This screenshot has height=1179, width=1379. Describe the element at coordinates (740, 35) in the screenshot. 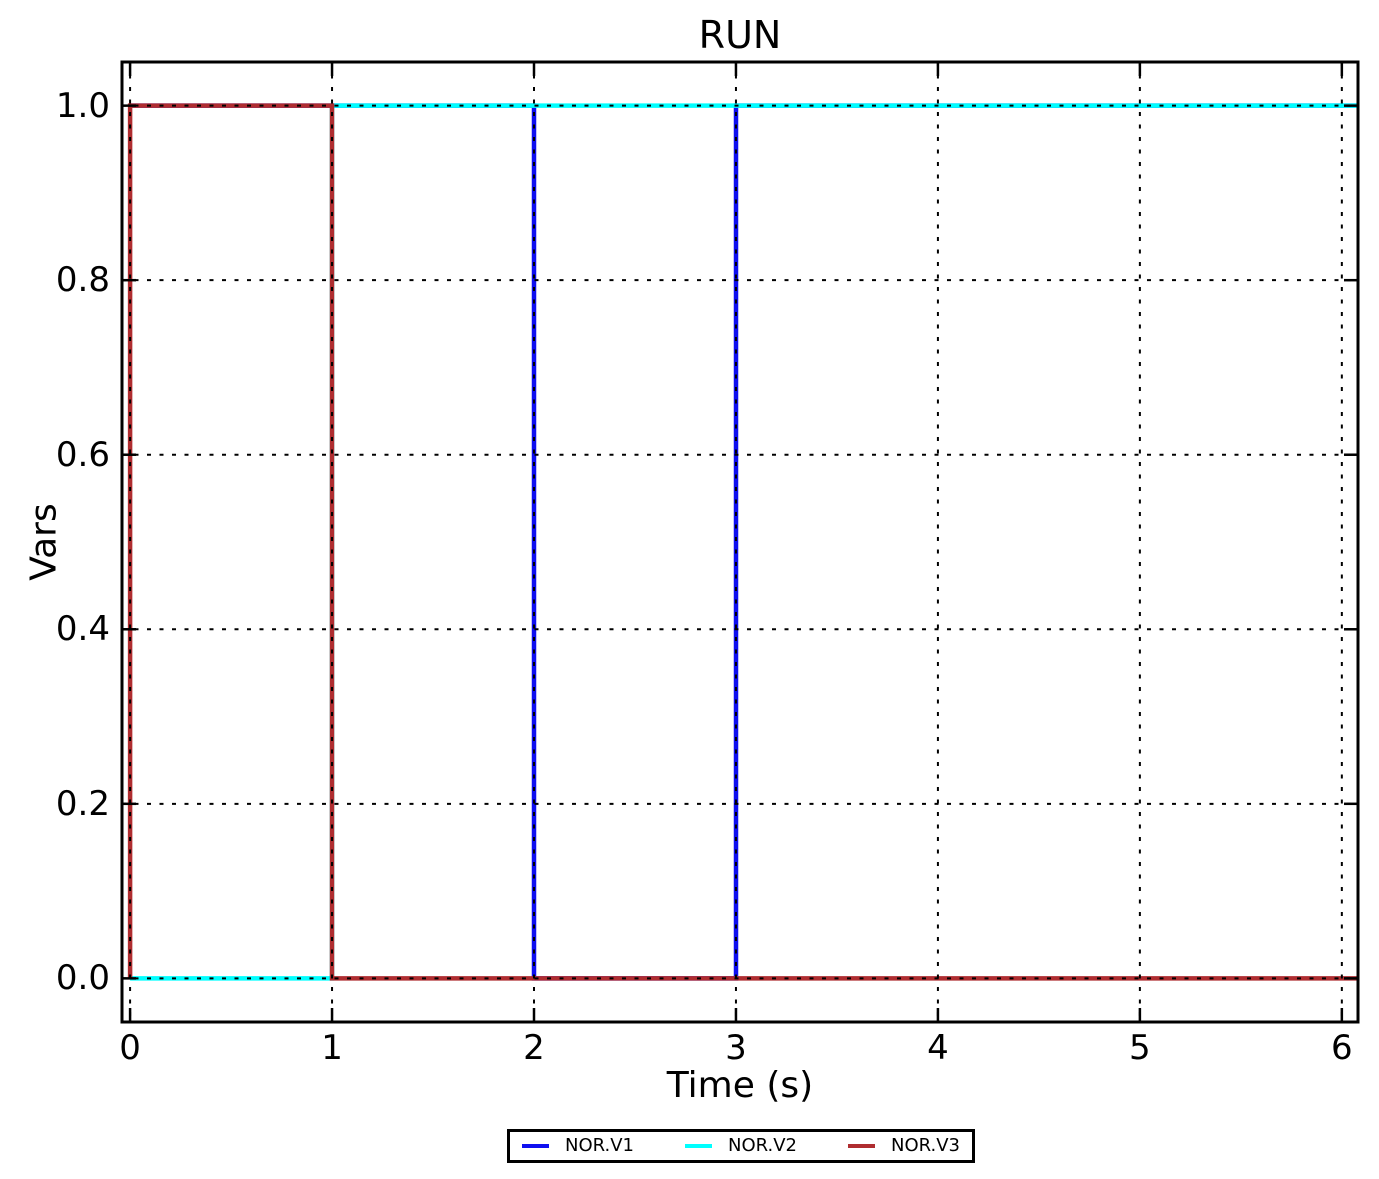

I see `chart-title: RUN` at that location.